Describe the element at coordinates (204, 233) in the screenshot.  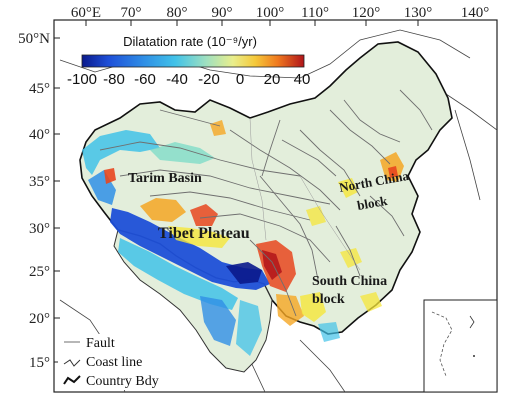
I see `label-tibet-plateau: Tibet Plateau` at that location.